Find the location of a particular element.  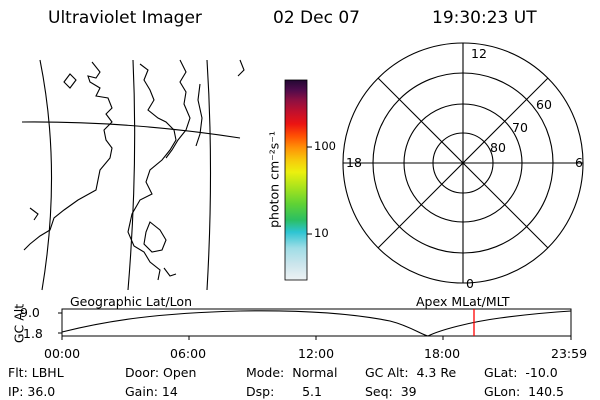

geographic-caption: Geographic Lat/Lon is located at coordinates (131, 301).